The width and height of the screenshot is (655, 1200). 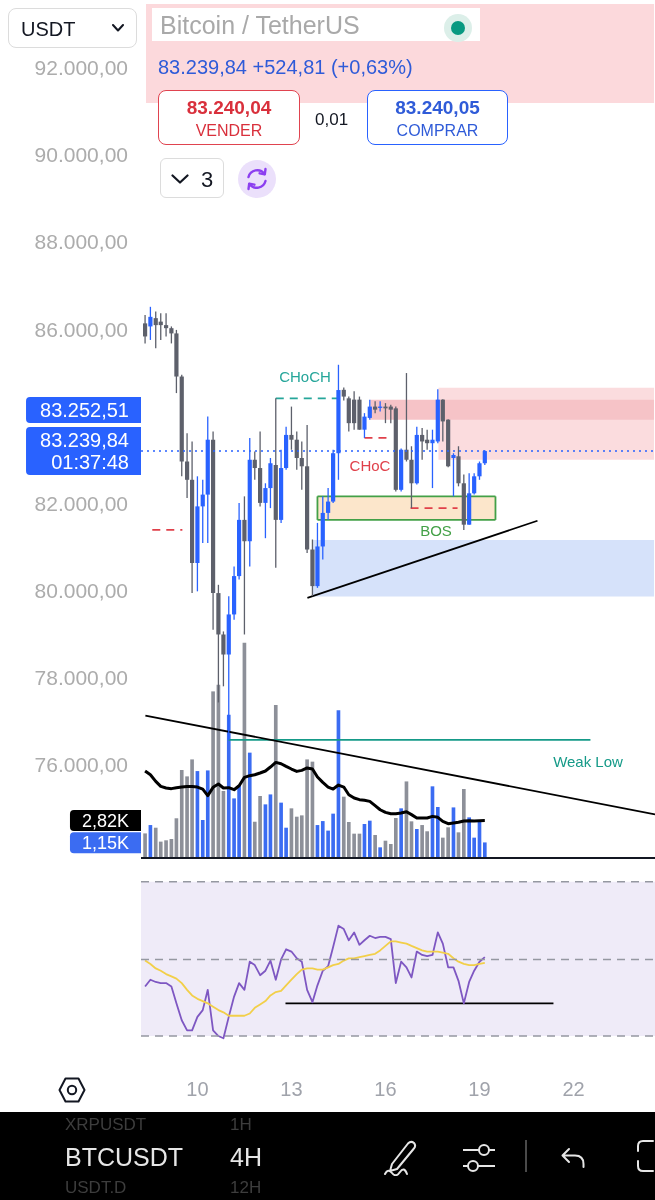 What do you see at coordinates (327, 1156) in the screenshot?
I see `toolbar: XRPUSDT 1H BTCUSDT 4H USDT.D 12H` at bounding box center [327, 1156].